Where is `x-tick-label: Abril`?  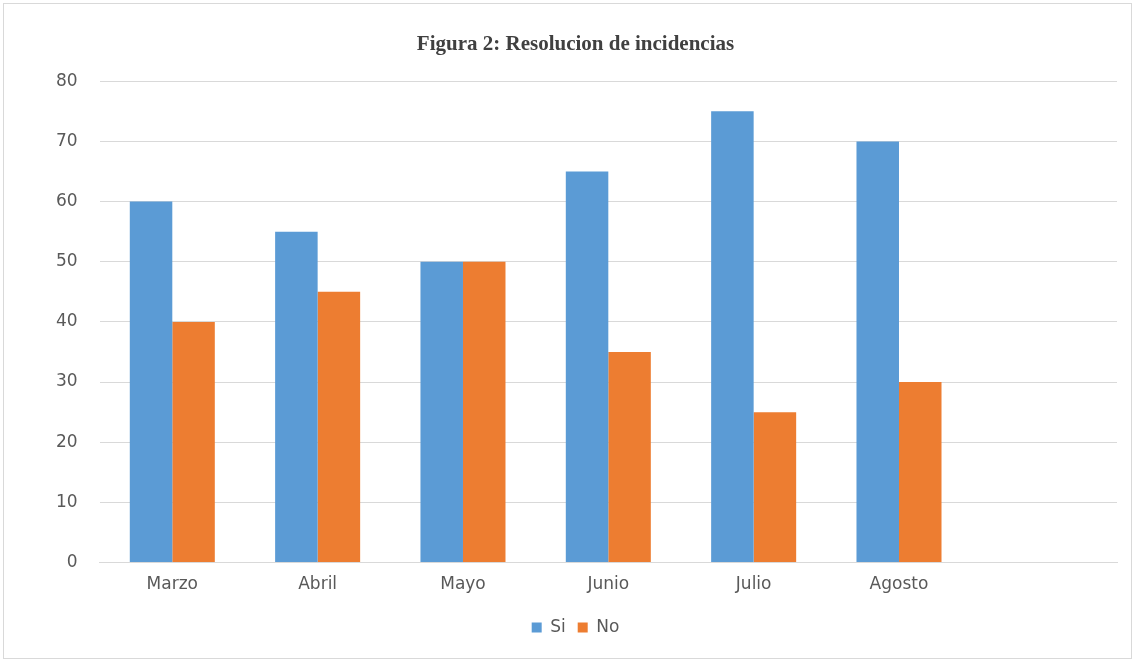 x-tick-label: Abril is located at coordinates (318, 583).